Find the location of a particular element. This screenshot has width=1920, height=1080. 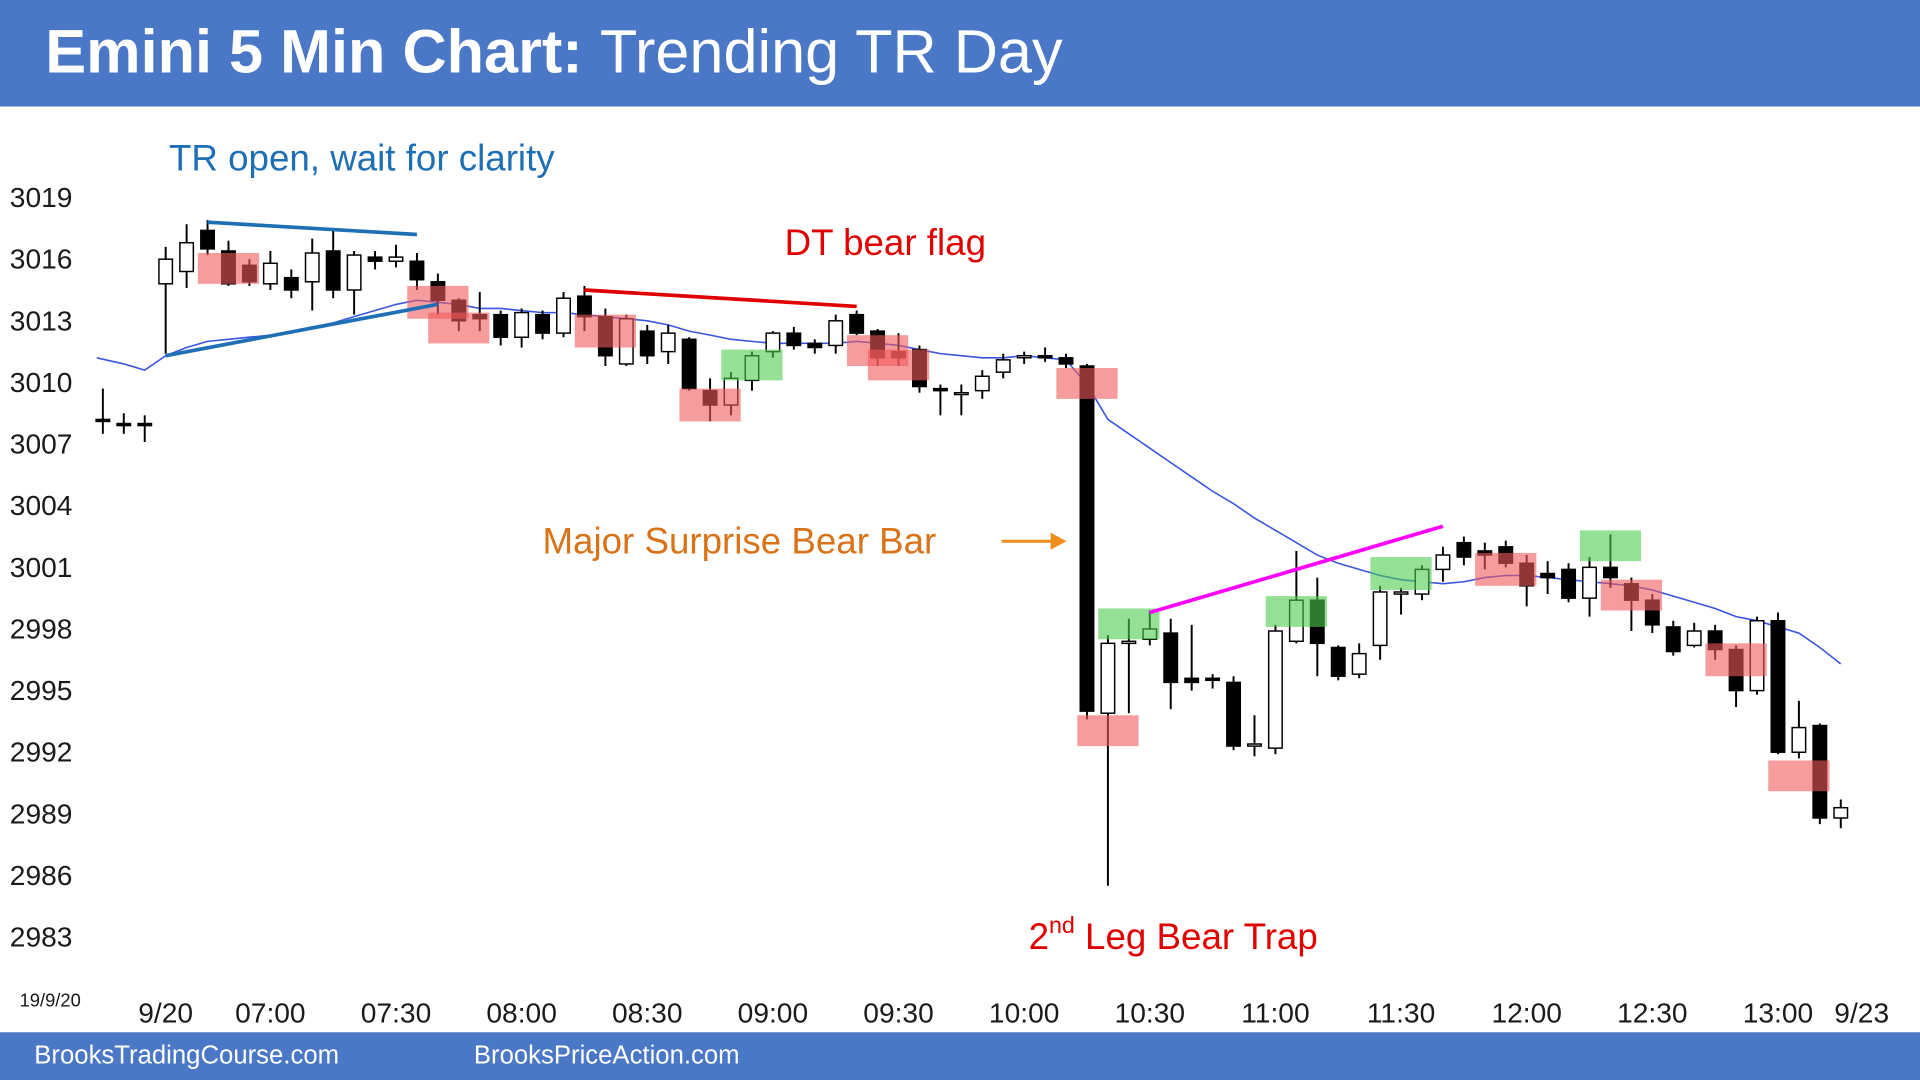

x-tick-label: 10:30 is located at coordinates (1150, 1013).